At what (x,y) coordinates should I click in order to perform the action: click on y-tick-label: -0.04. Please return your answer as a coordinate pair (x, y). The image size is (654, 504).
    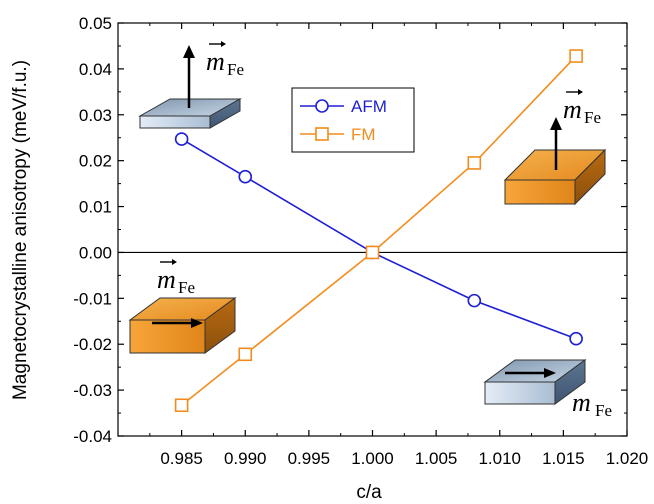
    Looking at the image, I should click on (92, 436).